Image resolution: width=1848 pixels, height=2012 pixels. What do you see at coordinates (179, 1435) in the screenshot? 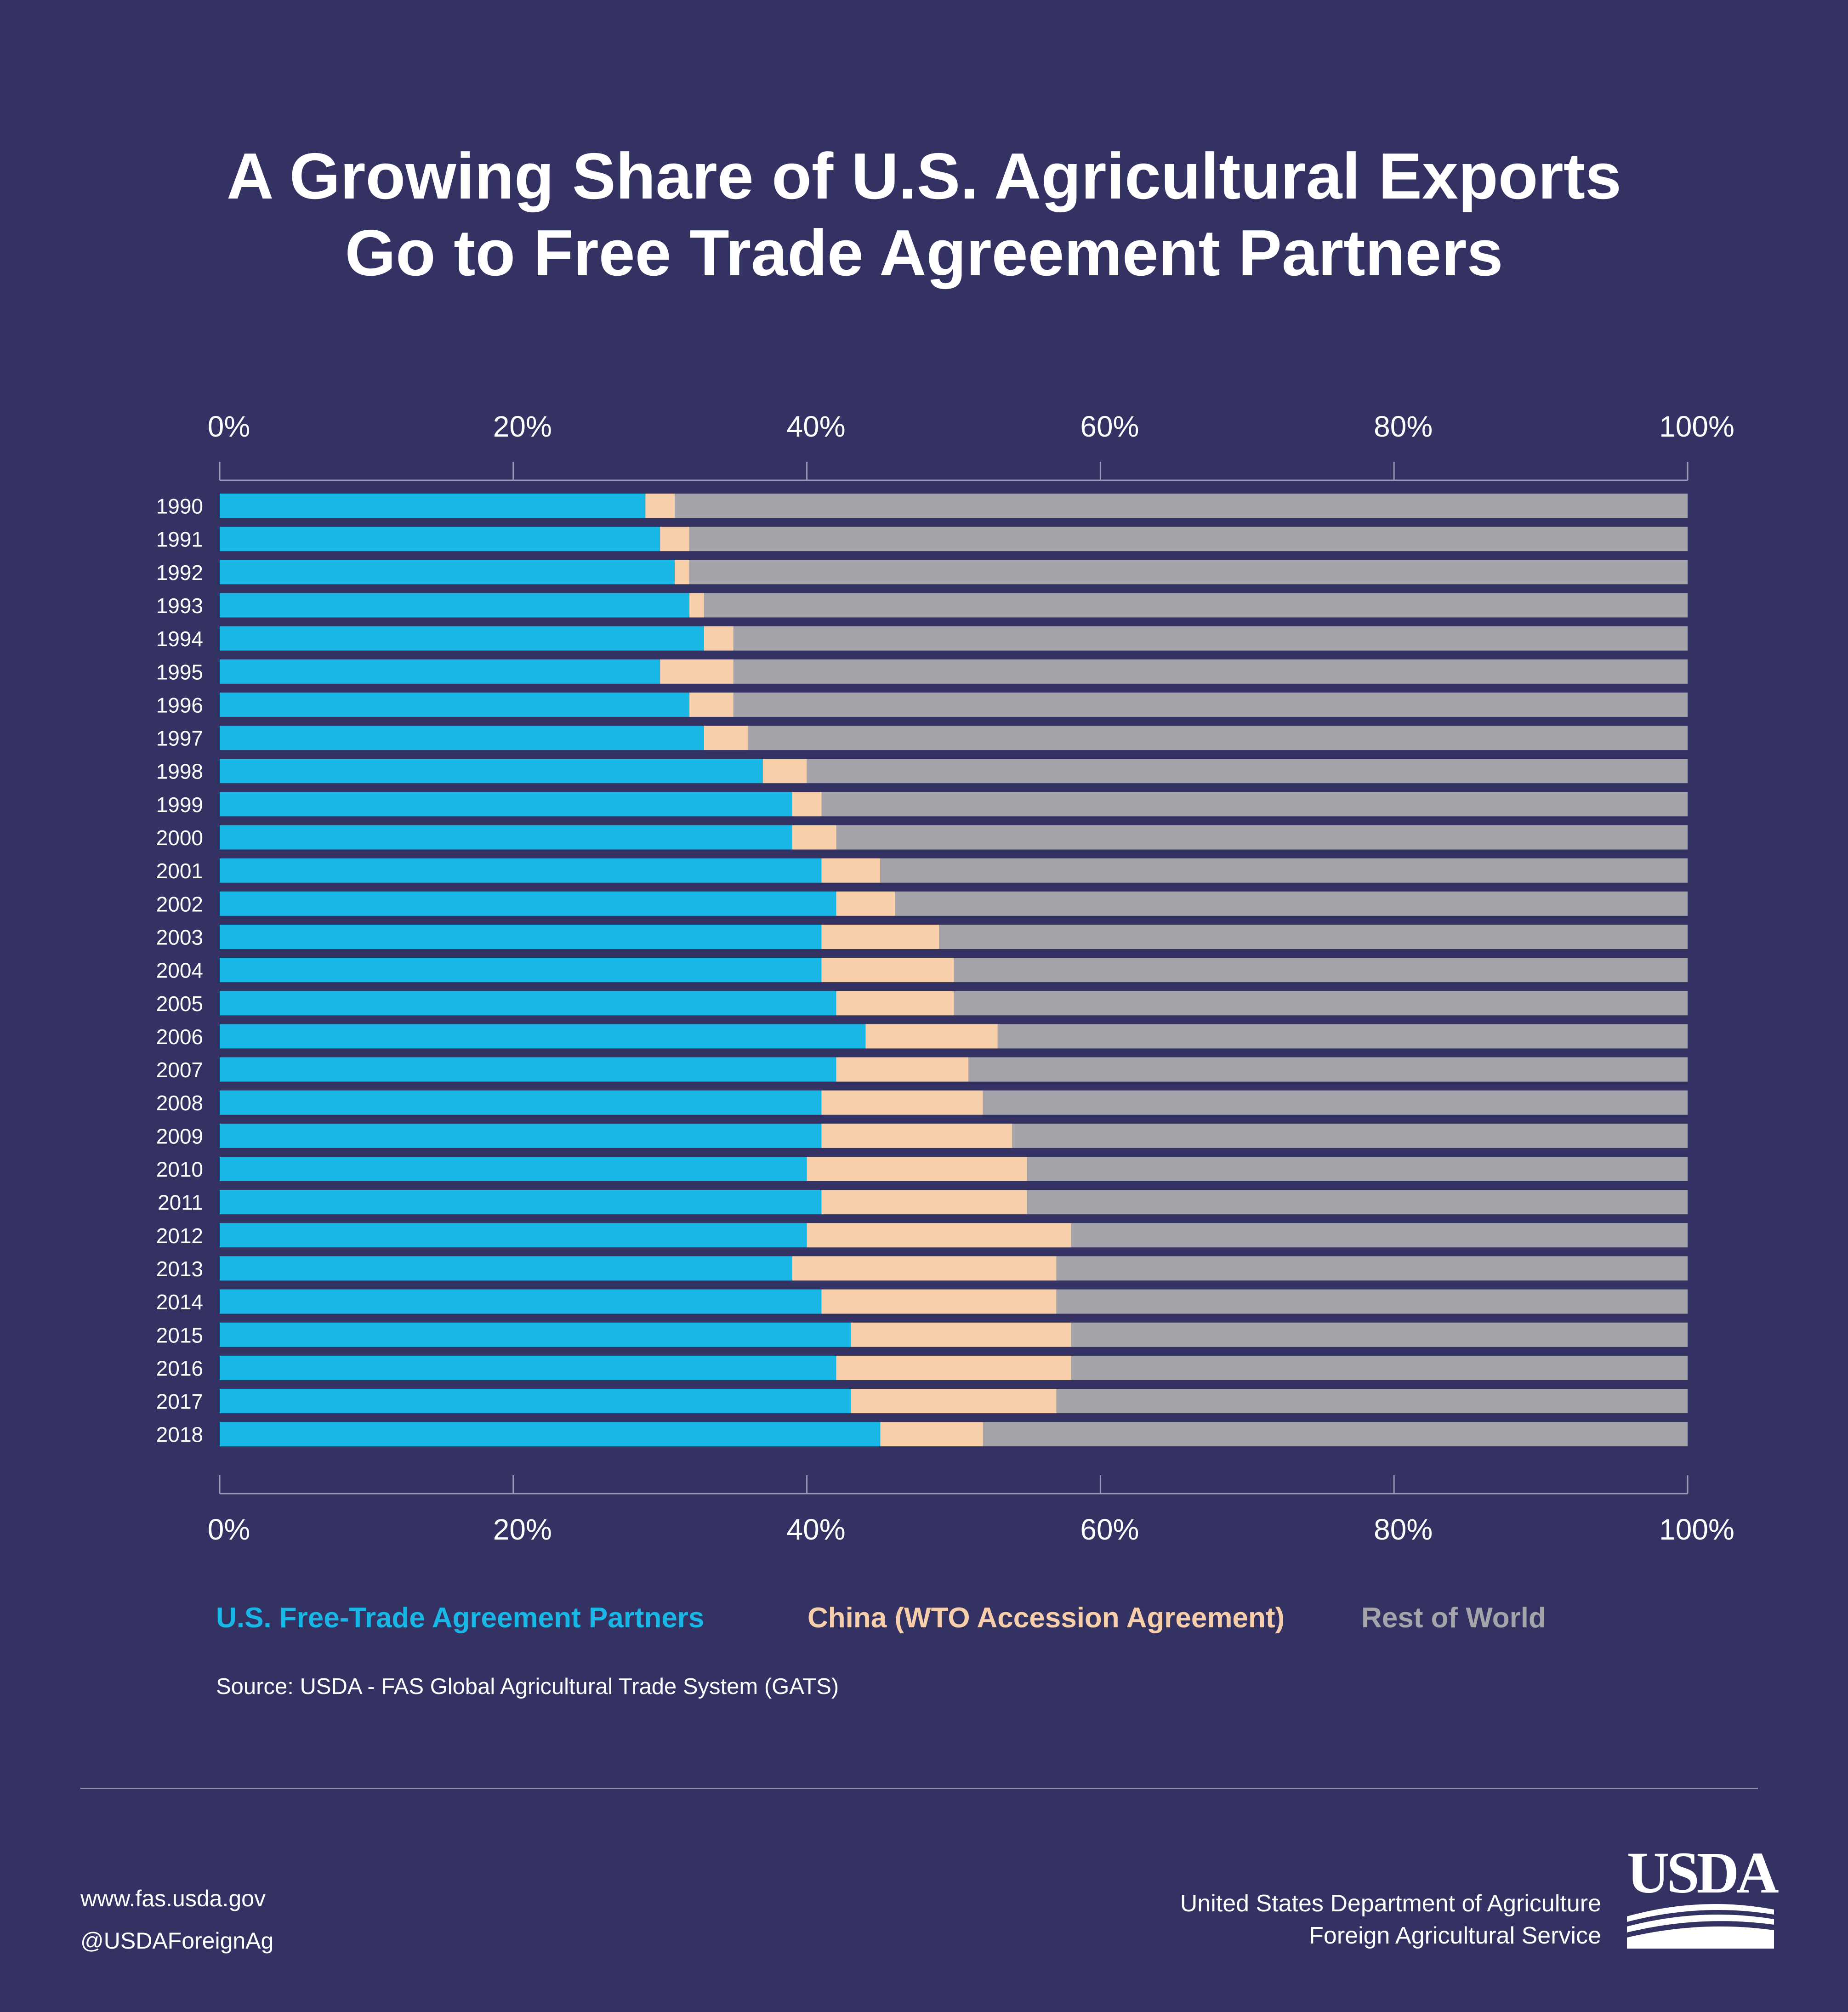
I see `year-label-2018: 2018` at bounding box center [179, 1435].